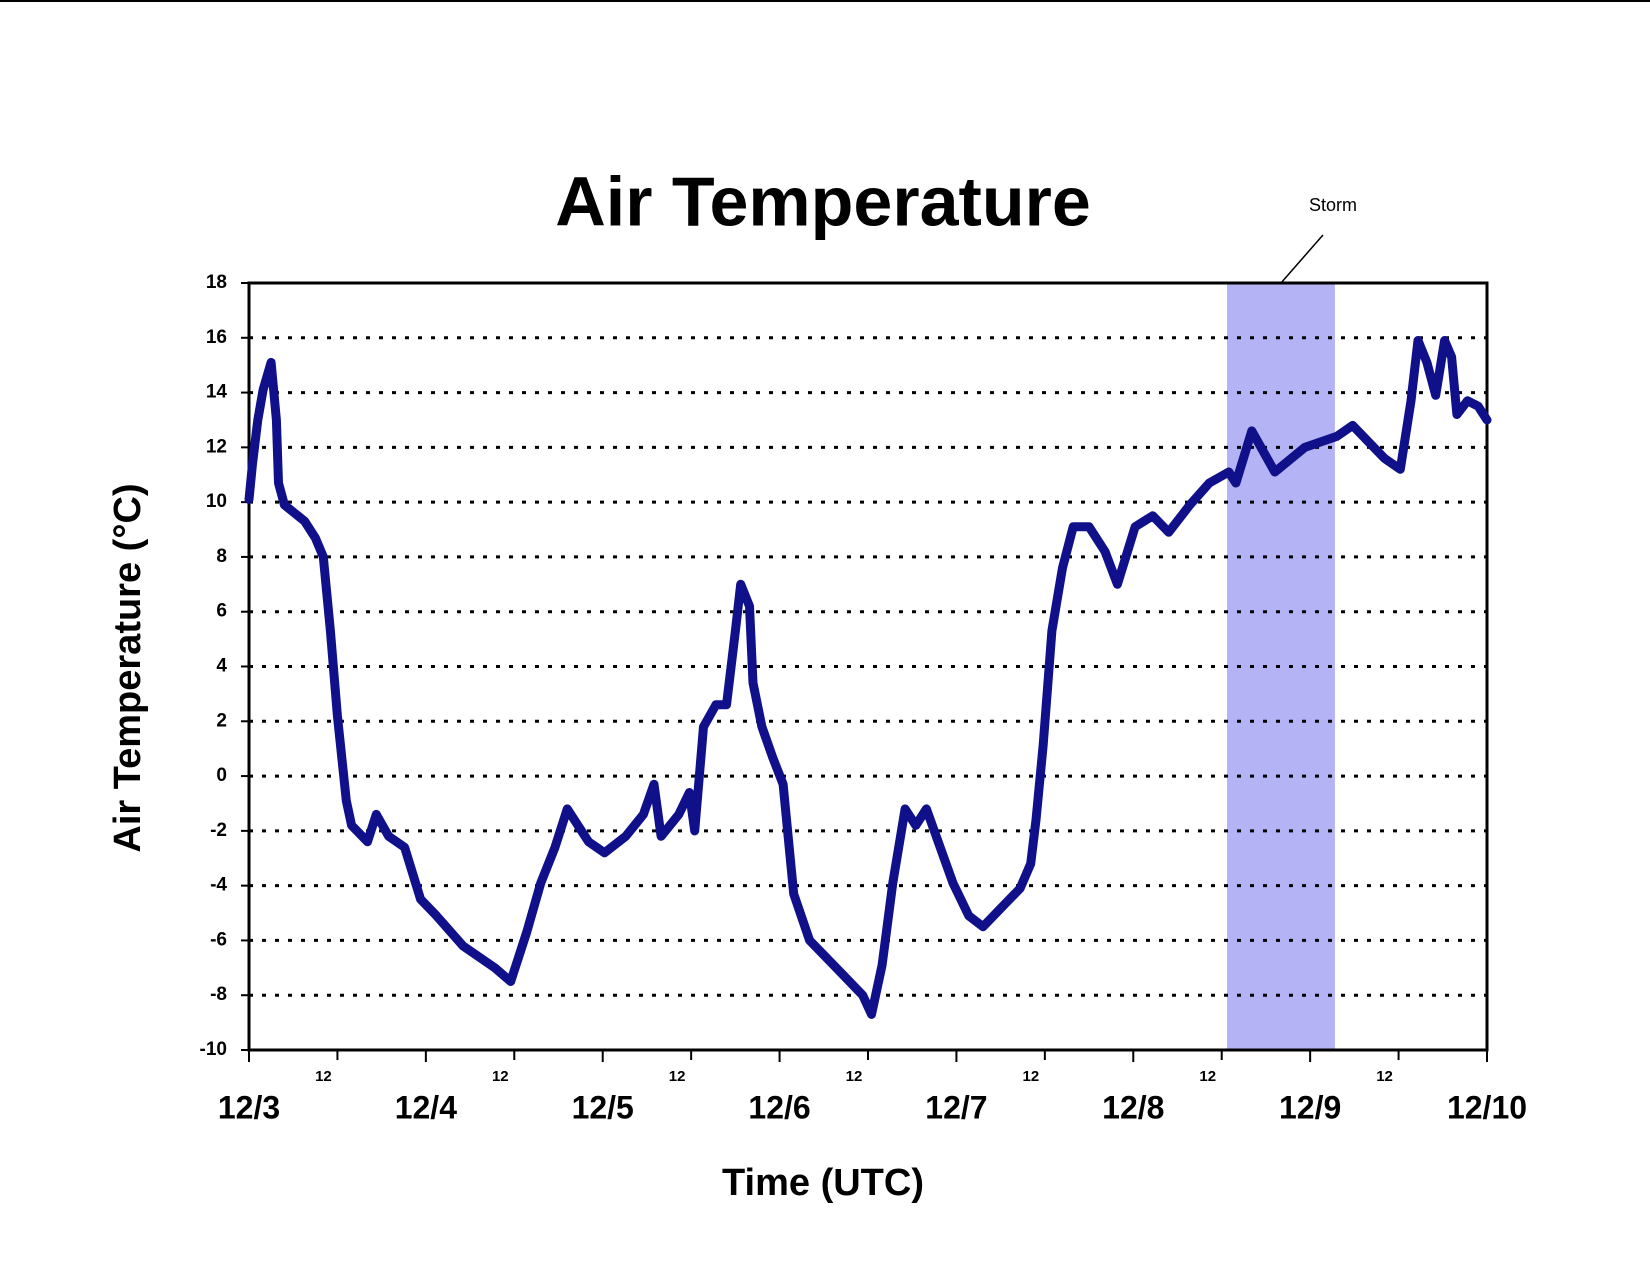 This screenshot has height=1275, width=1650. What do you see at coordinates (216, 446) in the screenshot?
I see `y-tick-label: 12` at bounding box center [216, 446].